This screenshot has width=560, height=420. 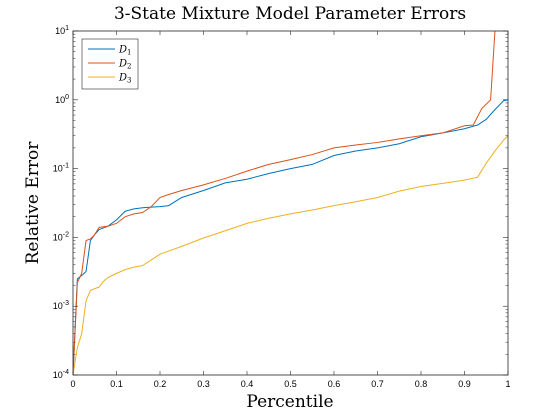 I want to click on y-tick-label: 10⁻³, so click(x=61, y=305).